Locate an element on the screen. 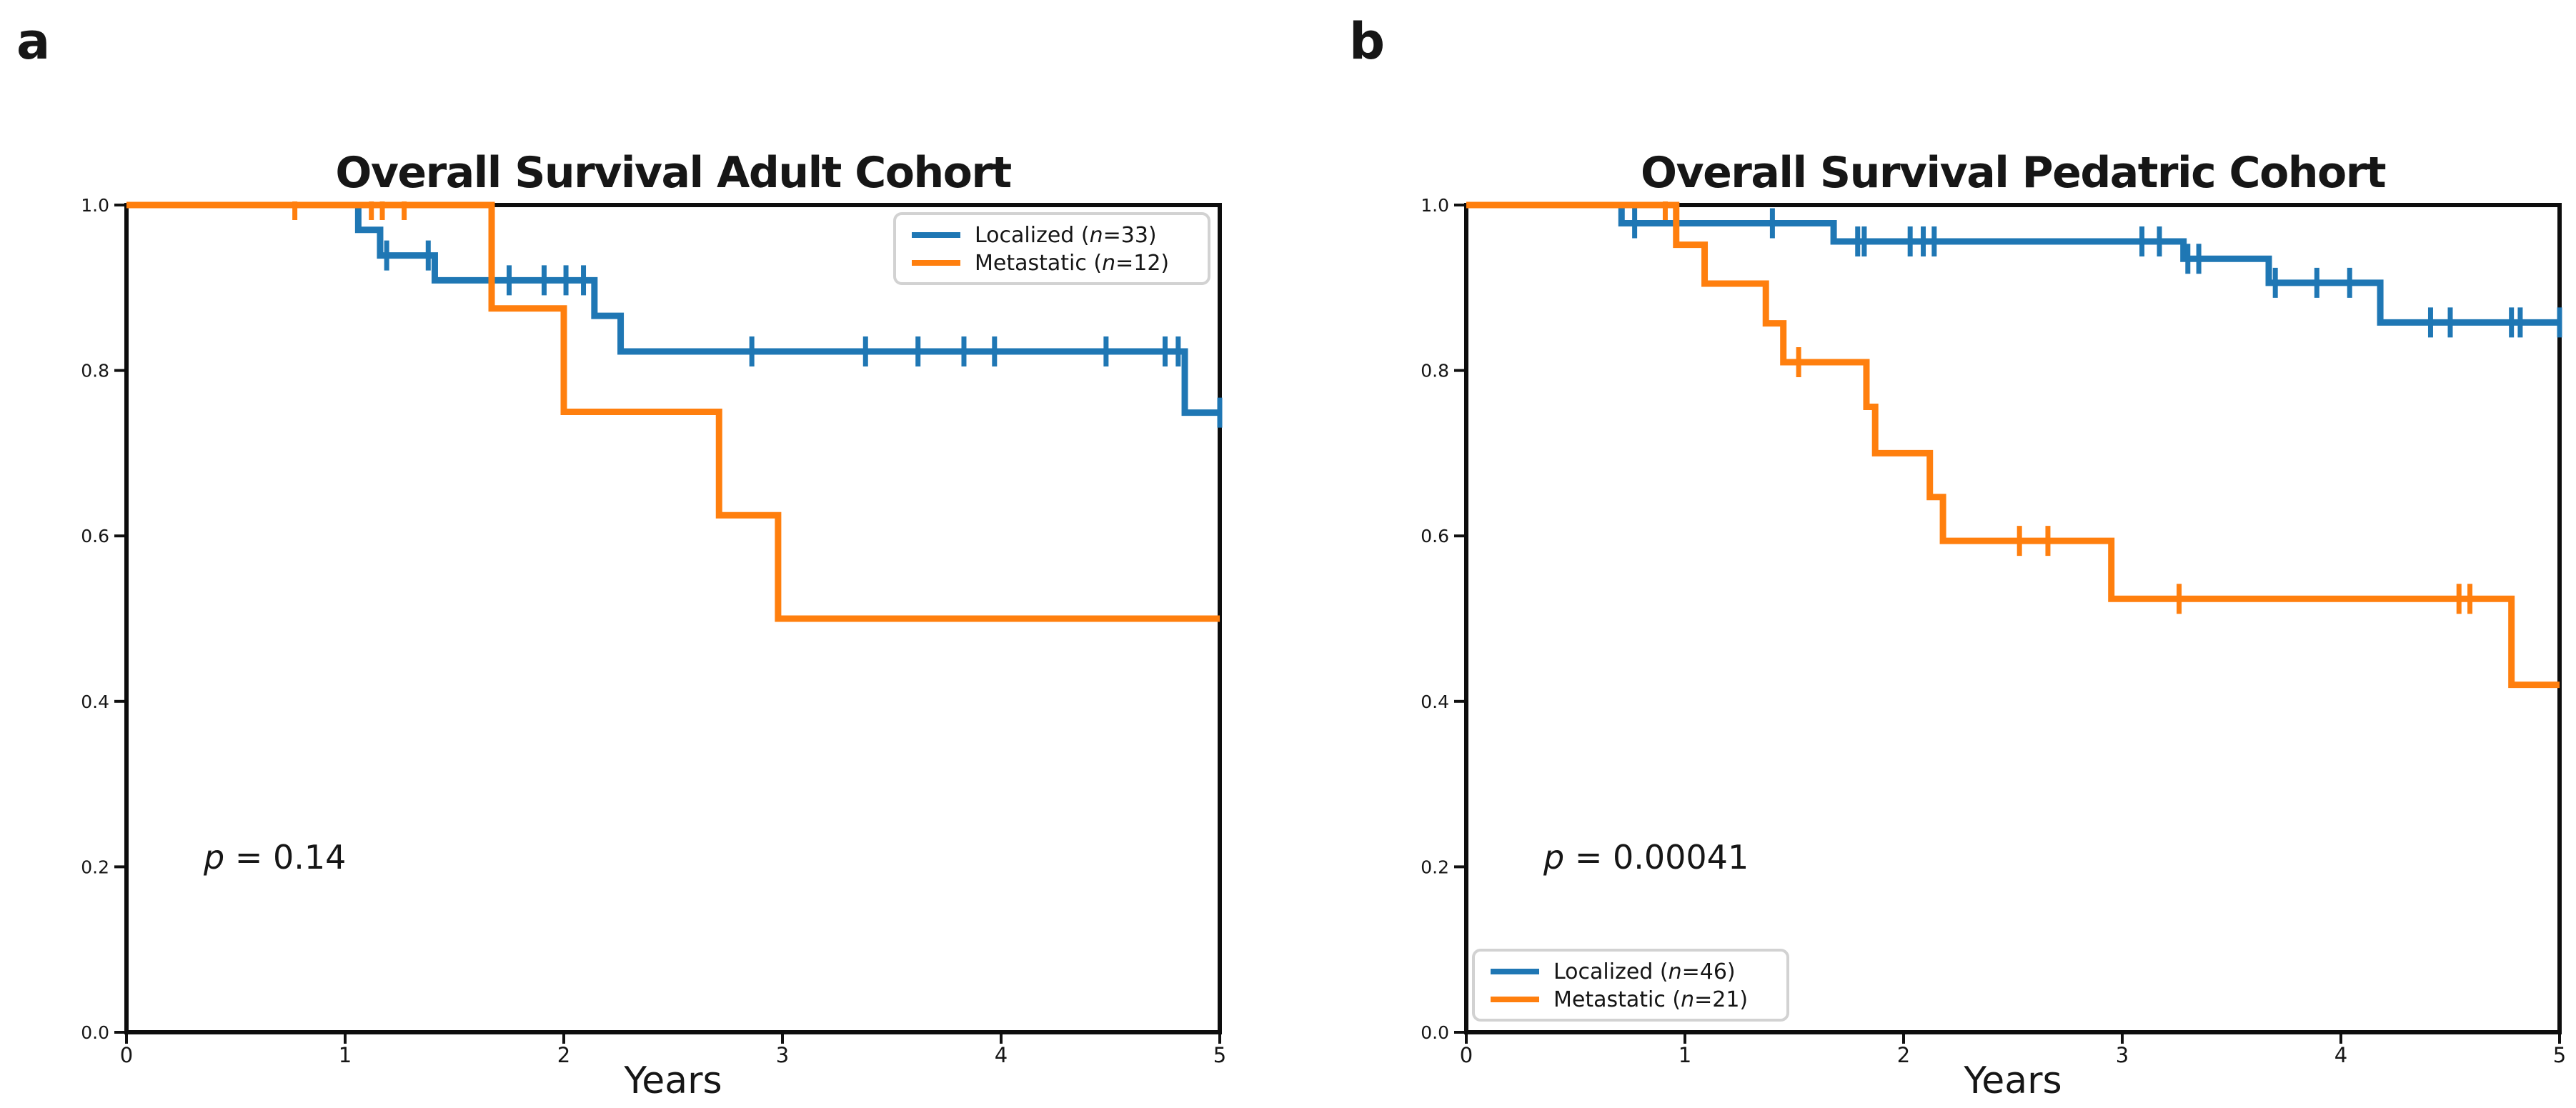 Image resolution: width=2576 pixels, height=1108 pixels. legend: Localized (n=33) Metastatic (n=12) is located at coordinates (1051, 248).